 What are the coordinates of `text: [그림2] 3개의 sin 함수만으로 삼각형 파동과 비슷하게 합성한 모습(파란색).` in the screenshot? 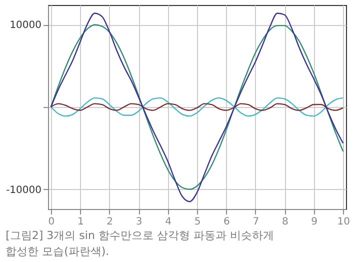 It's located at (140, 243).